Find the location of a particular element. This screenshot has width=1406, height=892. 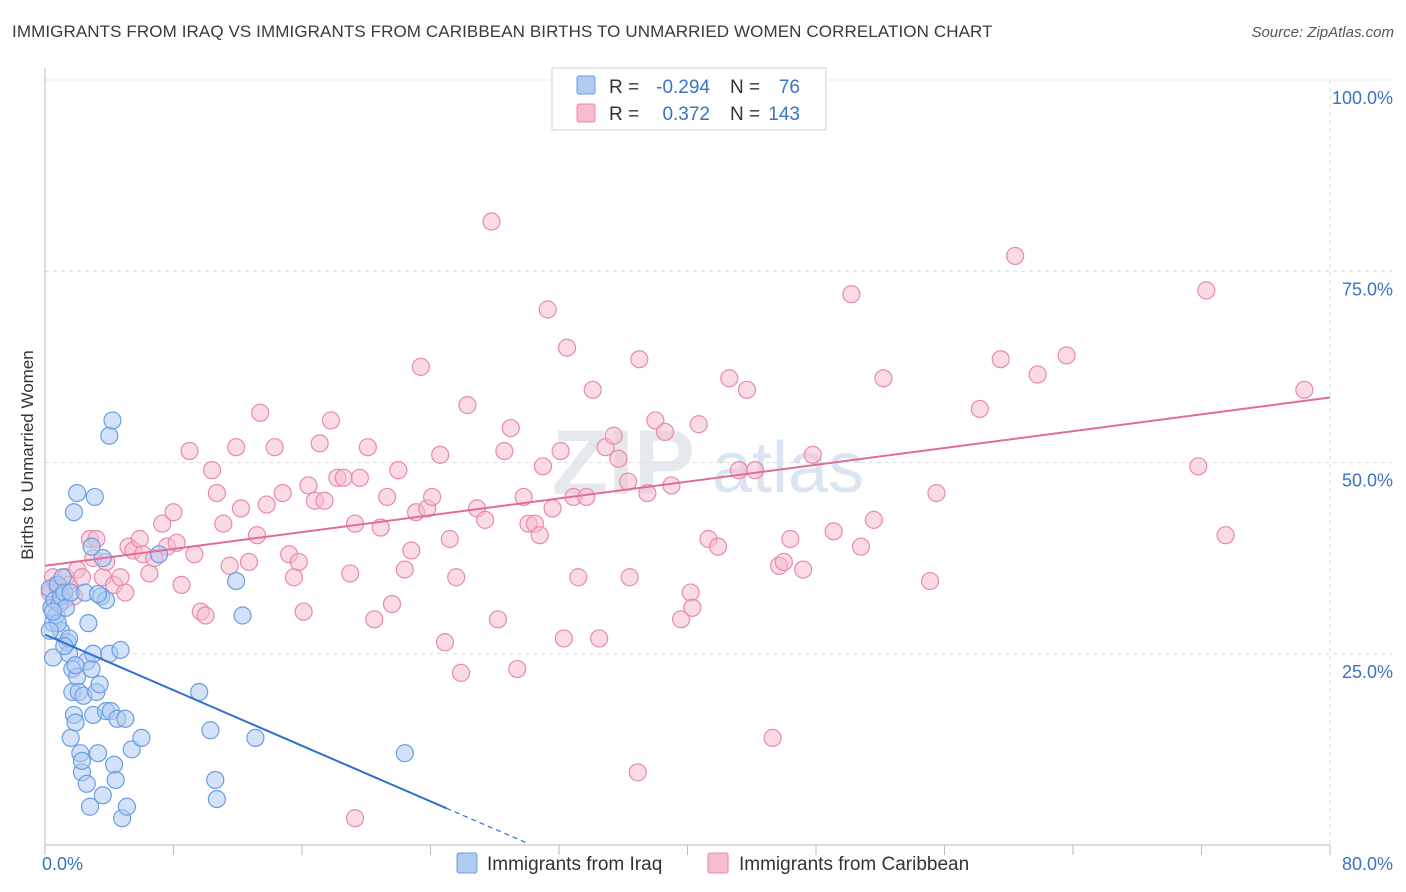

series-iraq-points is located at coordinates (227, 619).